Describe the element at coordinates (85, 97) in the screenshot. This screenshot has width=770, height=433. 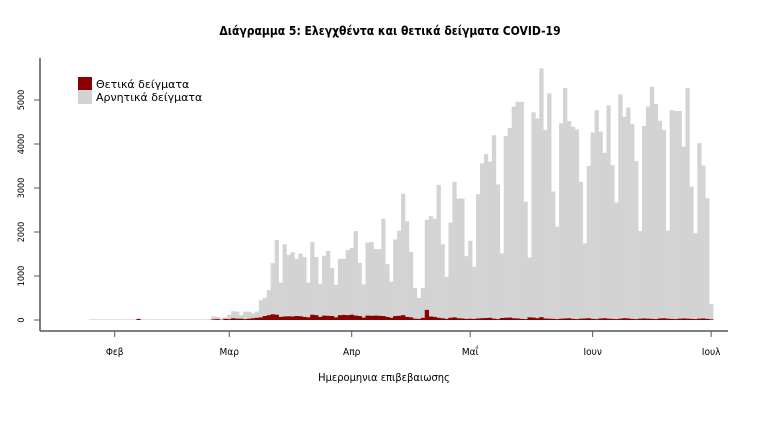
I see `legend-swatch-negative` at that location.